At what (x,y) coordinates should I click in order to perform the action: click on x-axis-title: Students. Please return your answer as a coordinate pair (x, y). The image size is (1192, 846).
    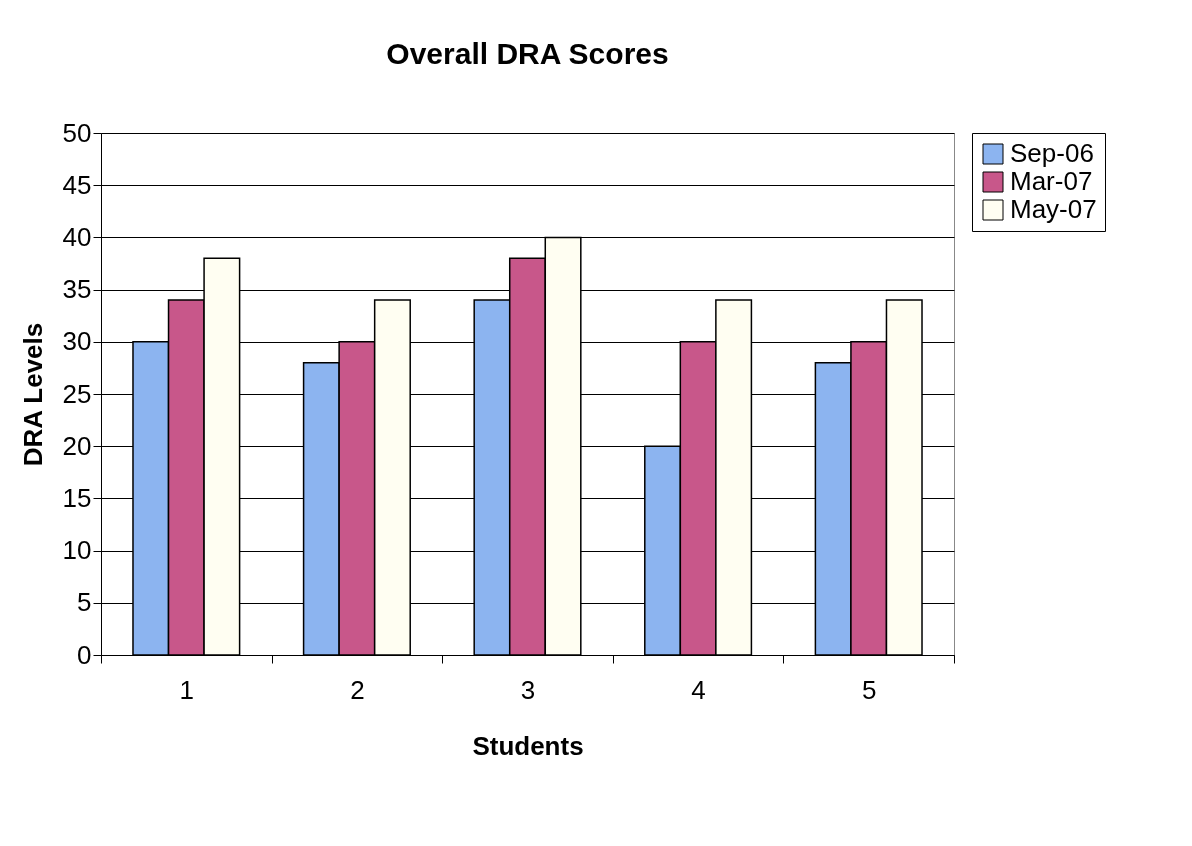
    Looking at the image, I should click on (528, 745).